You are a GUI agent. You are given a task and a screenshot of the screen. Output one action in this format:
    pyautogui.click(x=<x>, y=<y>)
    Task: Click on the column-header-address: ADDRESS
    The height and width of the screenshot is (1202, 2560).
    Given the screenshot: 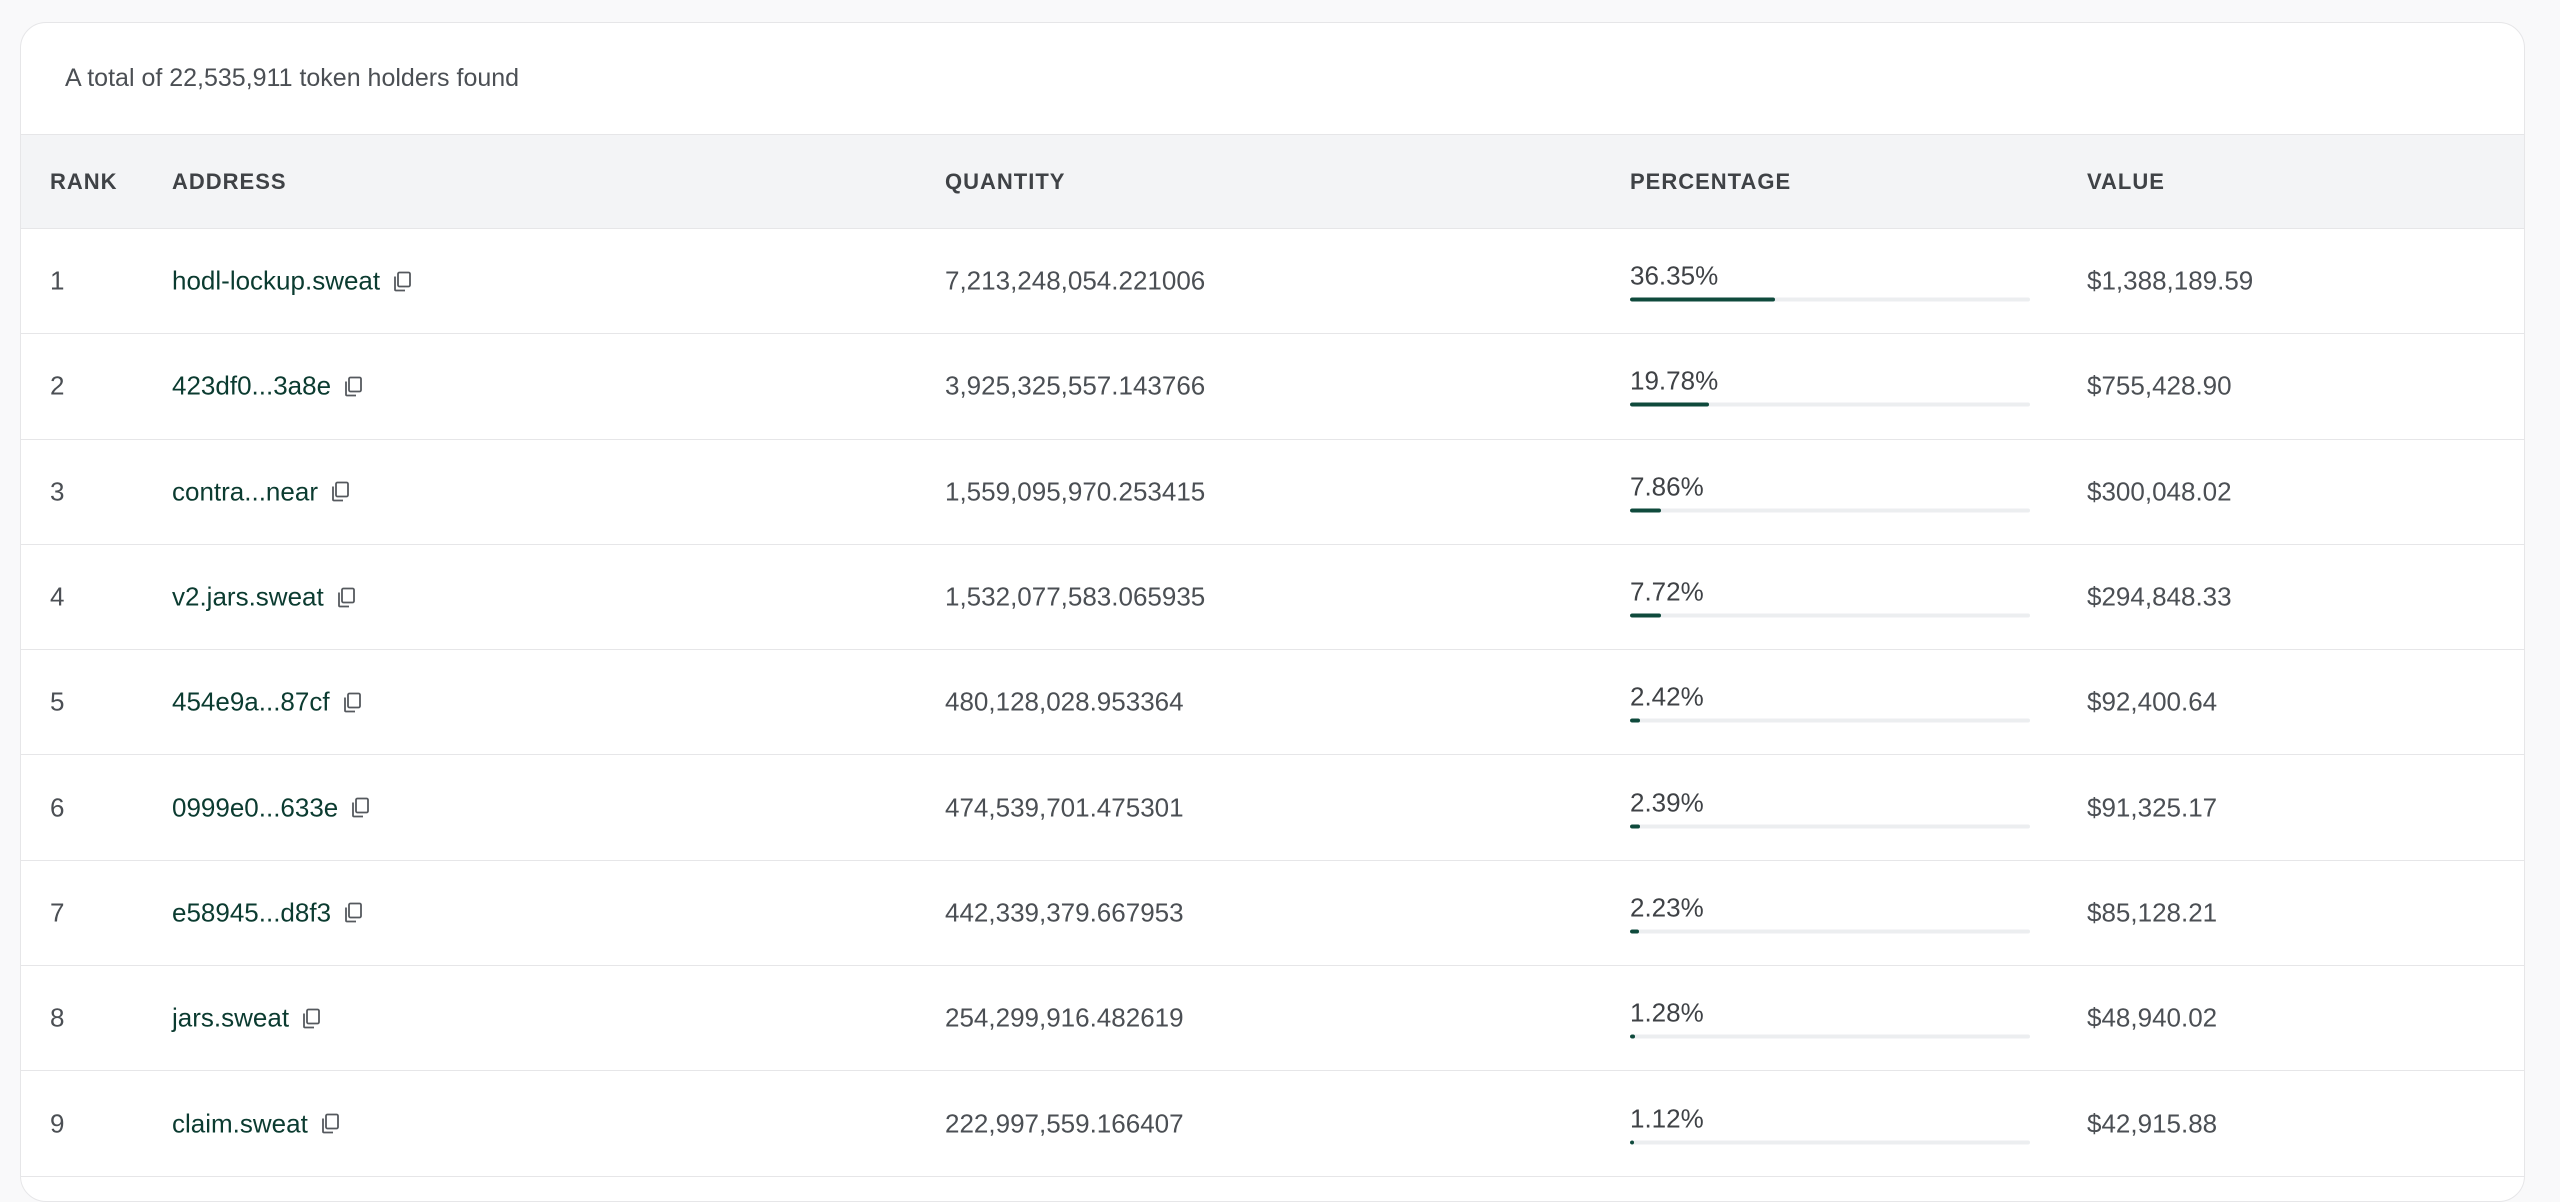 What is the action you would take?
    pyautogui.click(x=229, y=181)
    